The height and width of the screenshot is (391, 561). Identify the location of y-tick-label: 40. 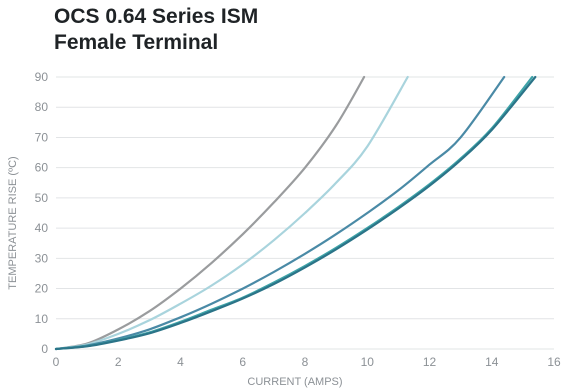
(42, 228).